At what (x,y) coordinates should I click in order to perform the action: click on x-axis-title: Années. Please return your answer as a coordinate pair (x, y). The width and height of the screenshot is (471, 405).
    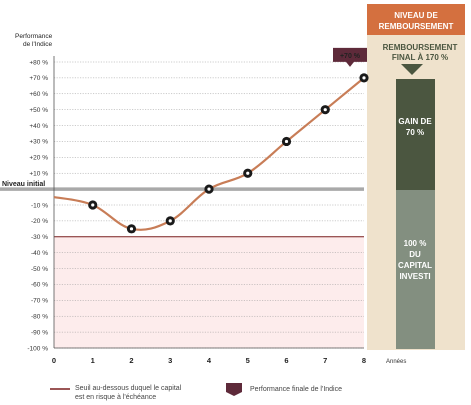
    Looking at the image, I should click on (396, 362).